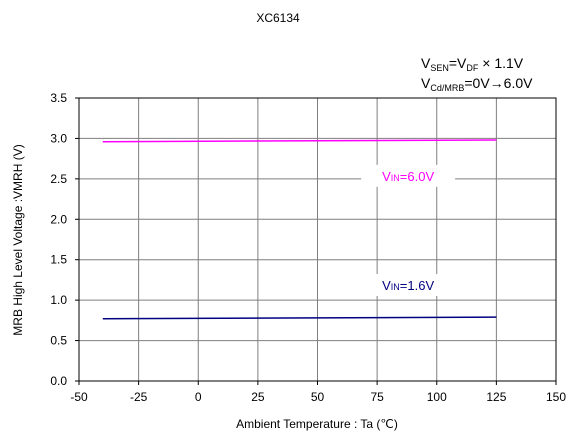 Image resolution: width=567 pixels, height=438 pixels. I want to click on condition-line-2: VCd/MRB=0V→6.0V, so click(477, 84).